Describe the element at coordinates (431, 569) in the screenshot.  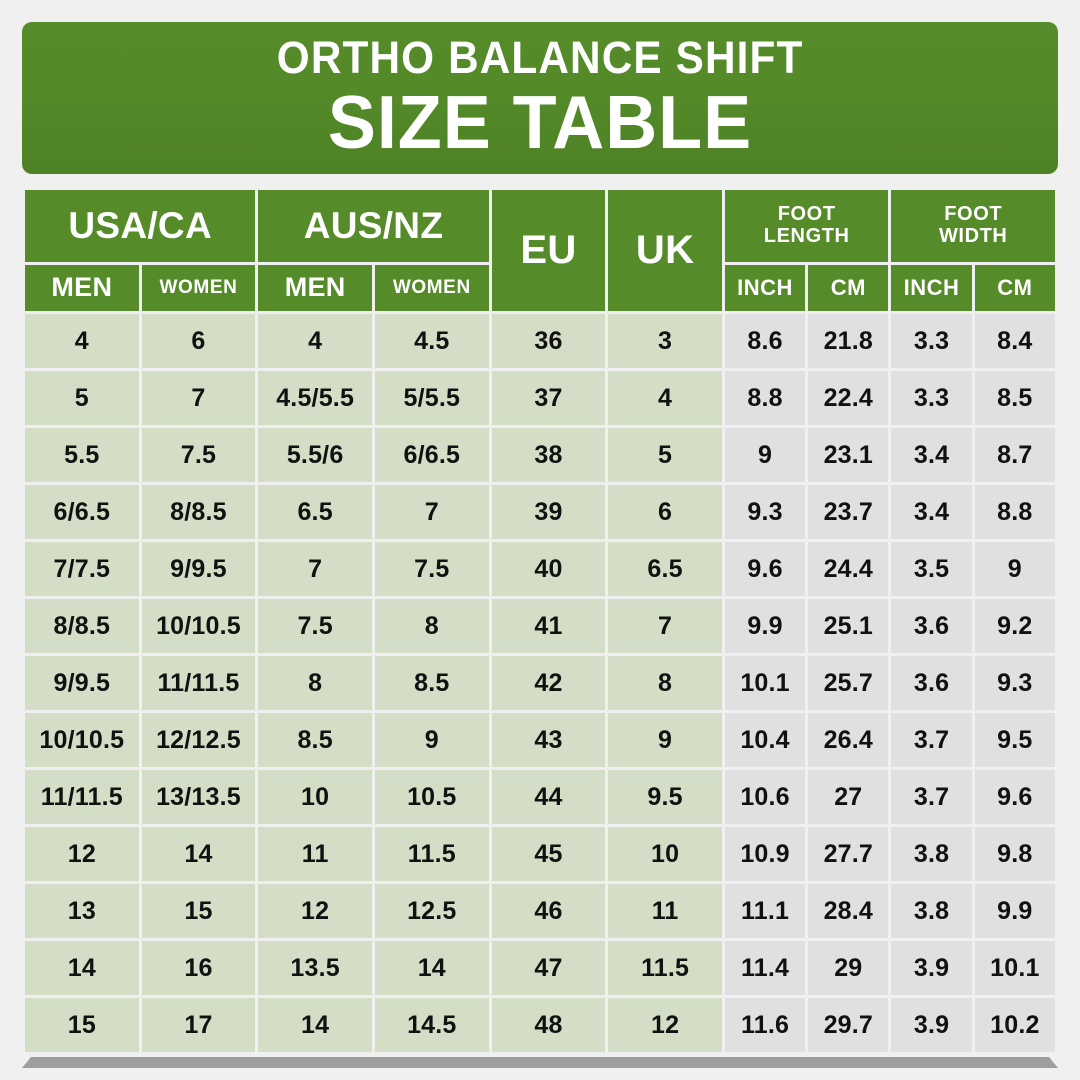
I see `cell-r5-c4: 7.5` at that location.